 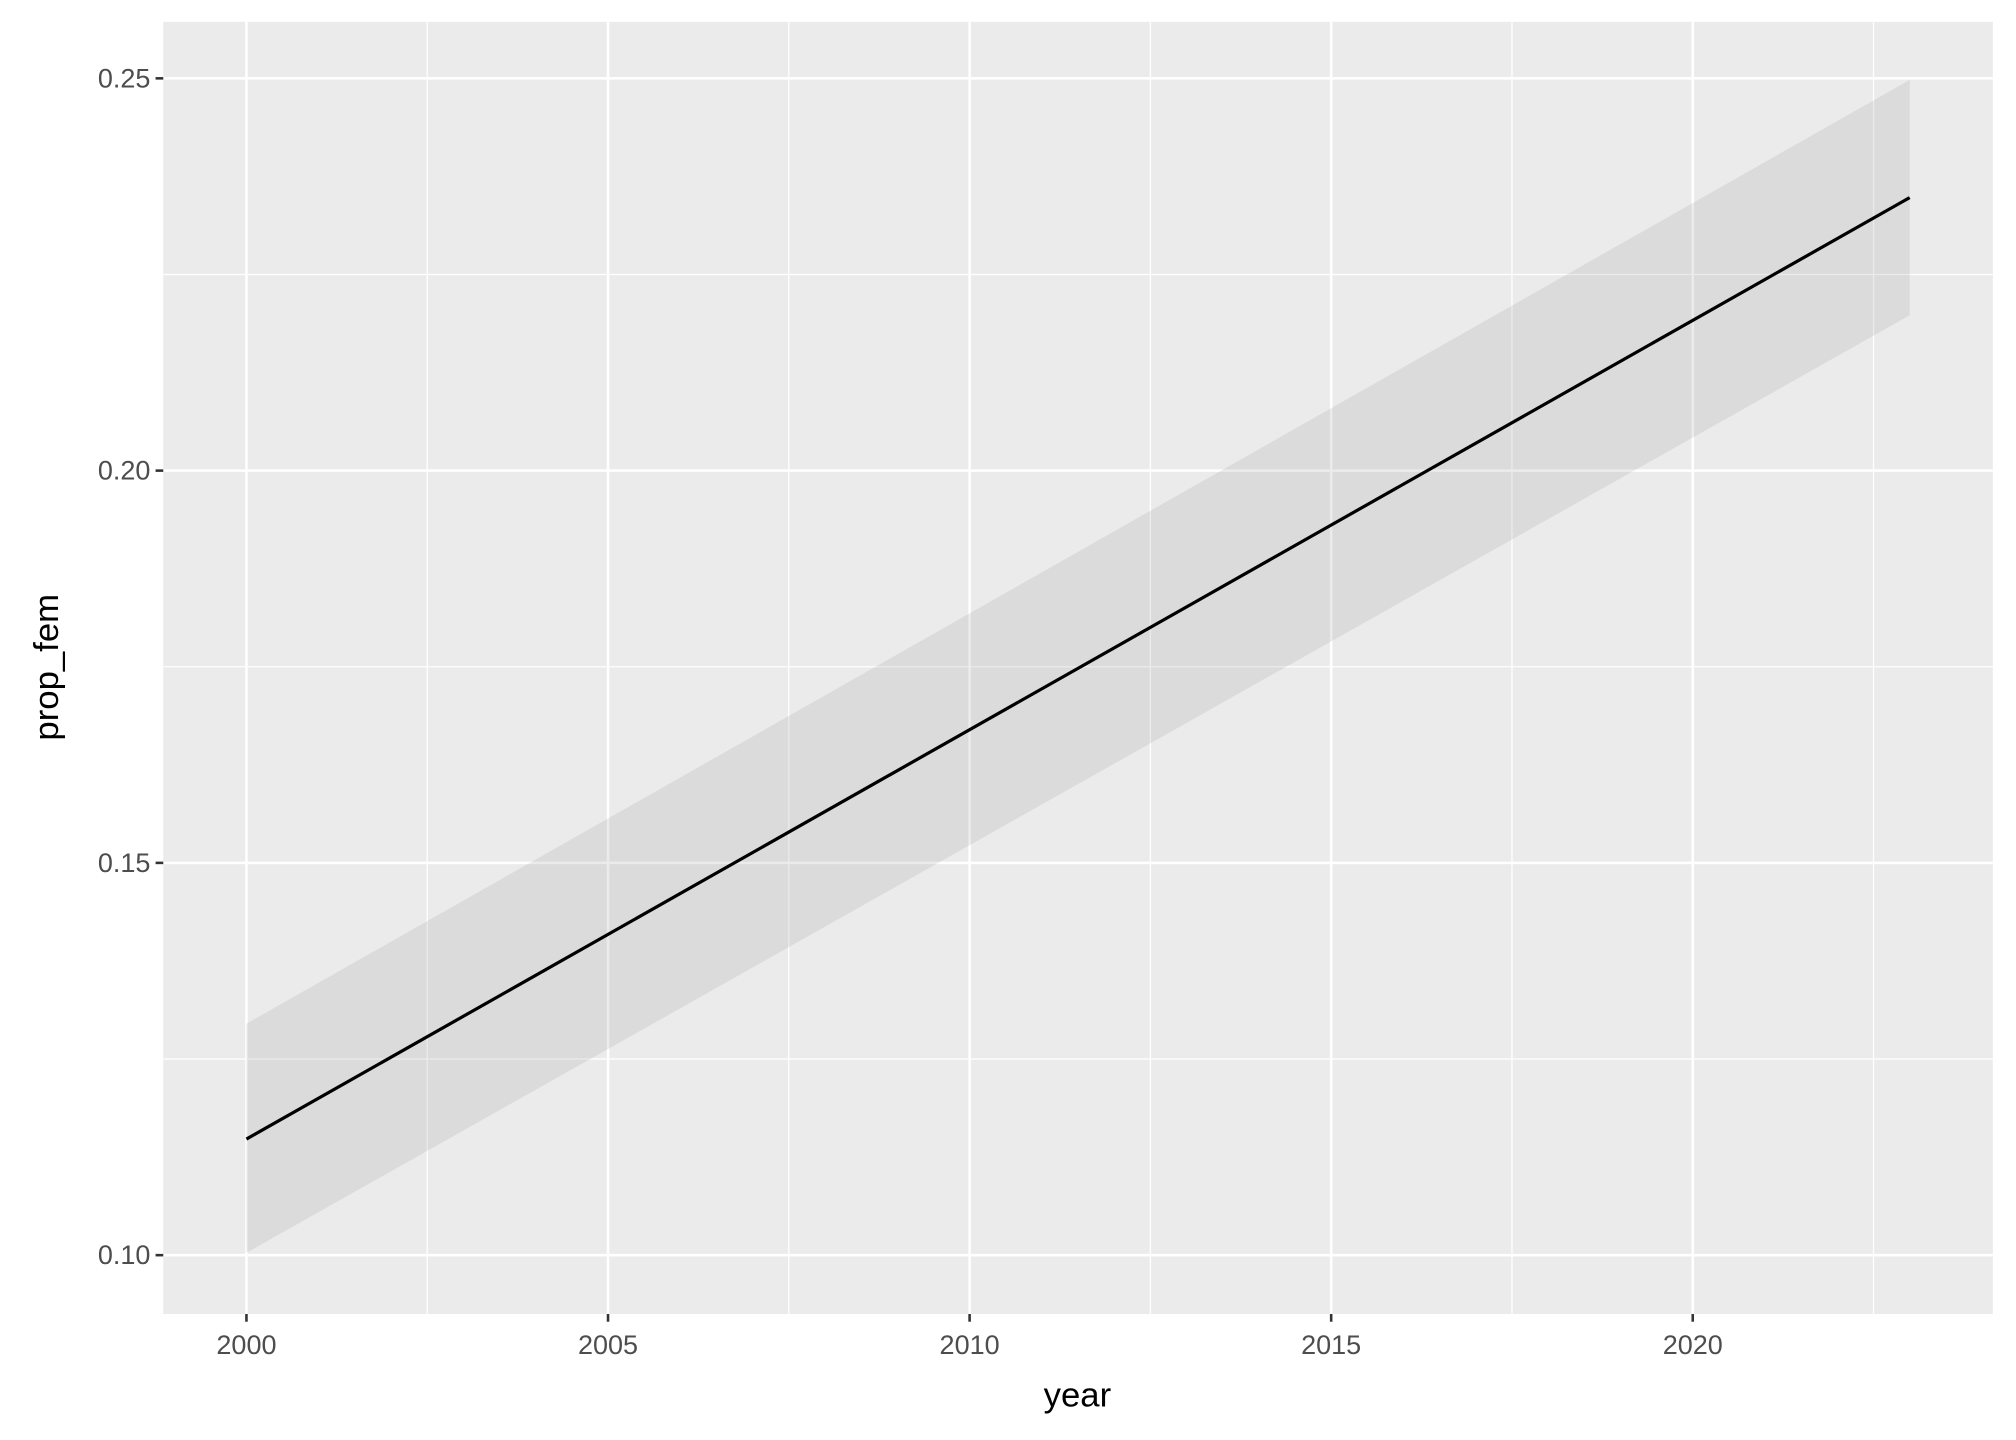 I want to click on x-tick-label: 2015, so click(x=1331, y=1345).